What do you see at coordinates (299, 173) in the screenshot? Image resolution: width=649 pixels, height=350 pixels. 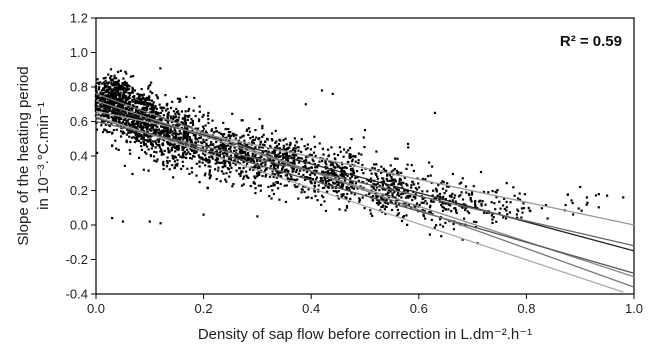 I see `data-point-1956` at bounding box center [299, 173].